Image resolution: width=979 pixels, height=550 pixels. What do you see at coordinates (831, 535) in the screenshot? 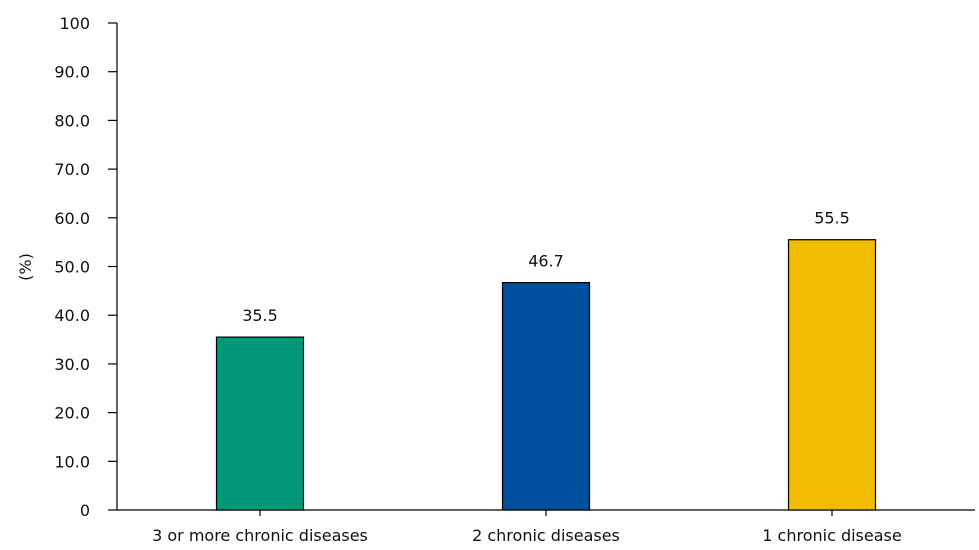
I see `x-tick-label: 1 chronic disease` at bounding box center [831, 535].